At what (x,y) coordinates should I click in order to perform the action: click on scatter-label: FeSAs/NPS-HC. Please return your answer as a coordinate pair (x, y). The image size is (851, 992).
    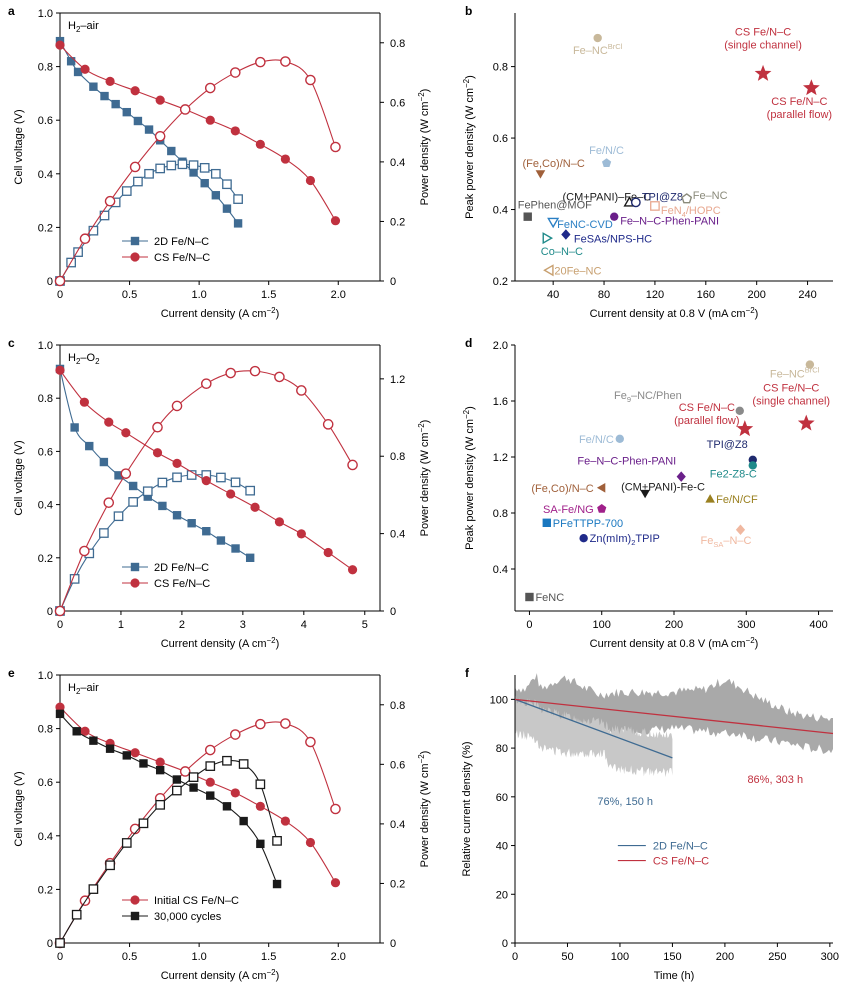
    Looking at the image, I should click on (613, 240).